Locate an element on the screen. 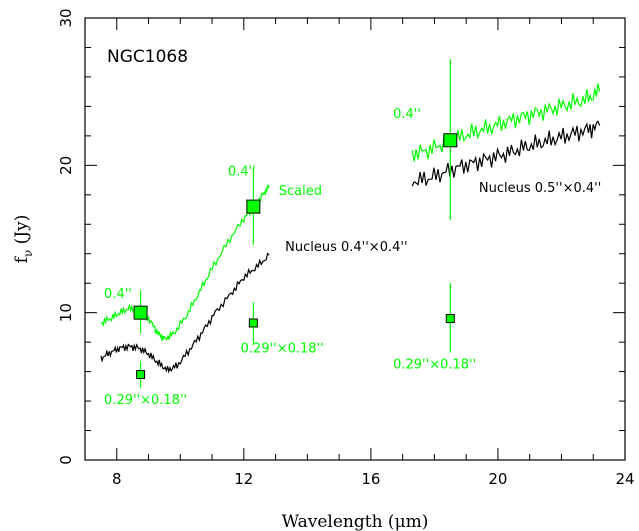 The height and width of the screenshot is (531, 639). x-tick-label: 16 is located at coordinates (370, 479).